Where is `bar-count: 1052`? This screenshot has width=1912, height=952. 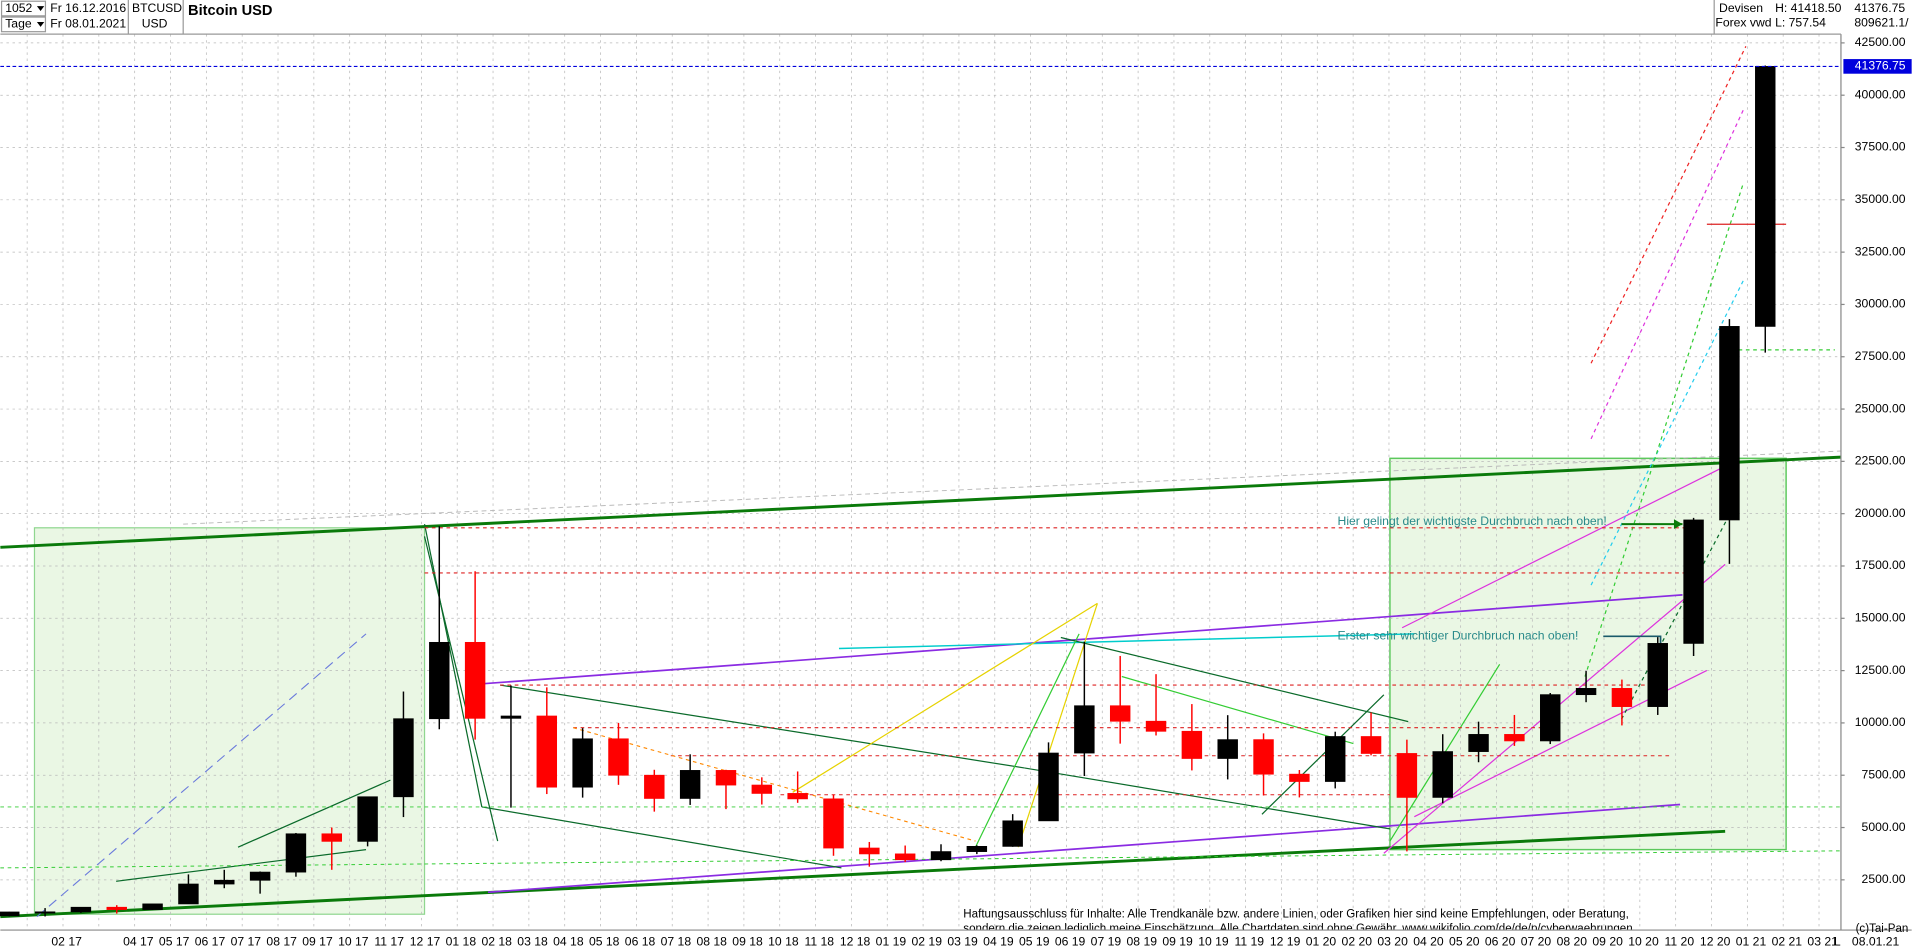 bar-count: 1052 is located at coordinates (18, 8).